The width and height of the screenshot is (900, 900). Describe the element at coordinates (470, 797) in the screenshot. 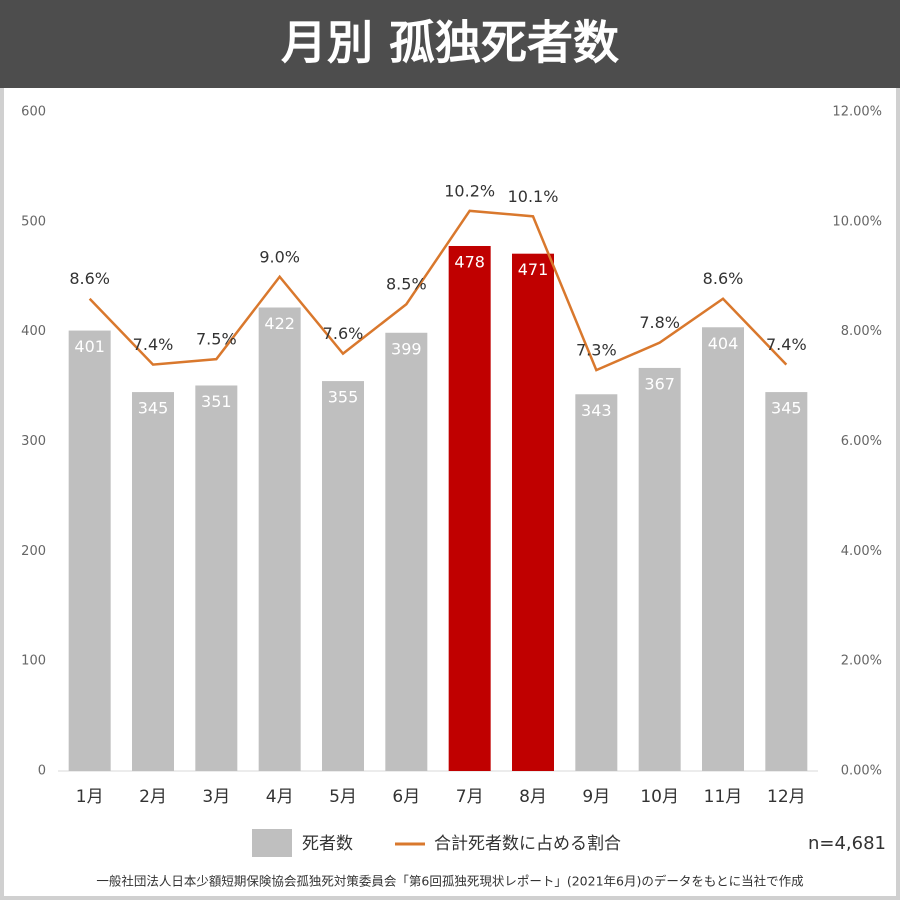

I see `x-tick-label: 7月` at that location.